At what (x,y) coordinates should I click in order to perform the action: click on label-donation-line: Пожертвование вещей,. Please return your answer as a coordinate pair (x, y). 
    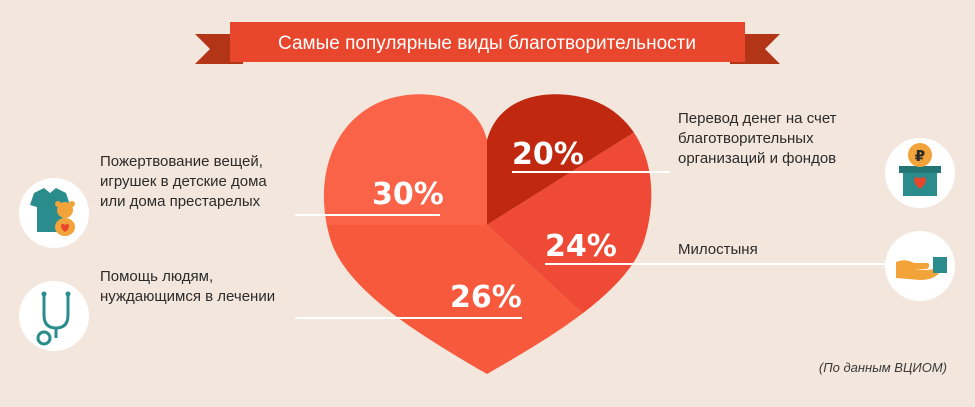
    Looking at the image, I should click on (181, 161).